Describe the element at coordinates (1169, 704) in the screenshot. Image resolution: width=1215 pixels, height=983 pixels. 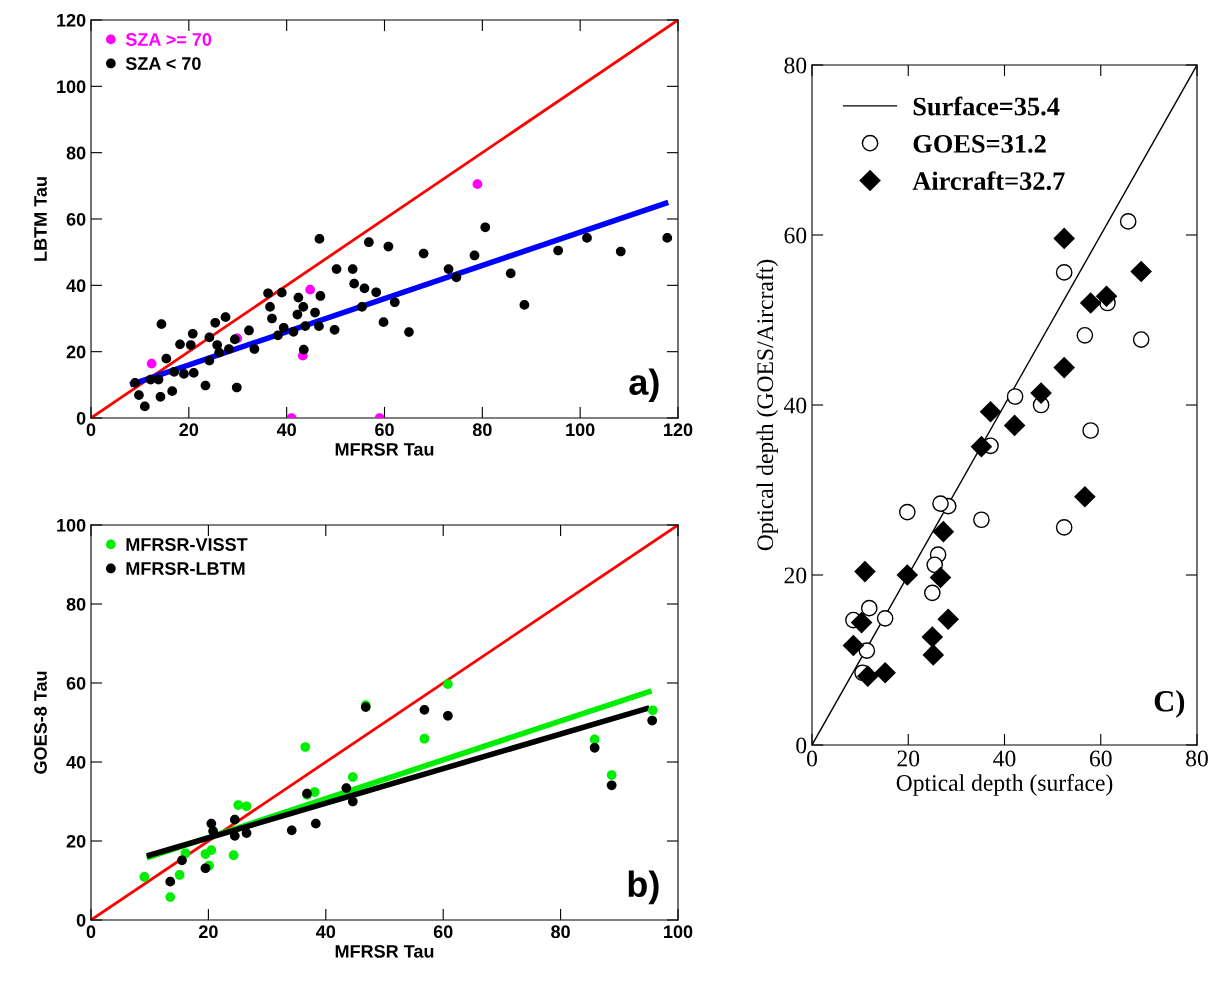
I see `annotation: C)` at that location.